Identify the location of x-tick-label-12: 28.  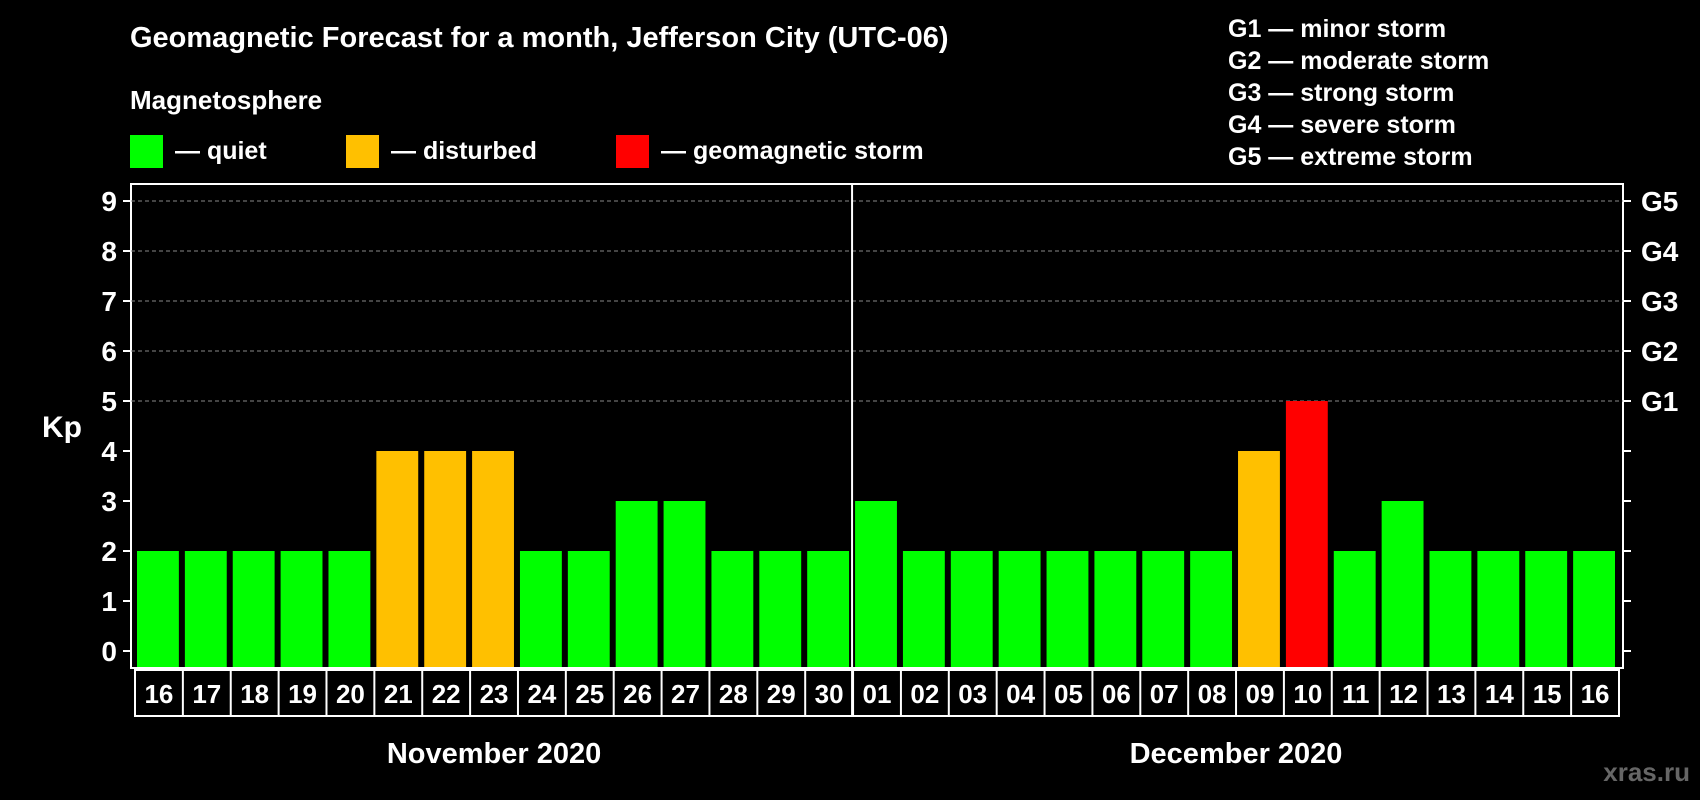
(733, 694).